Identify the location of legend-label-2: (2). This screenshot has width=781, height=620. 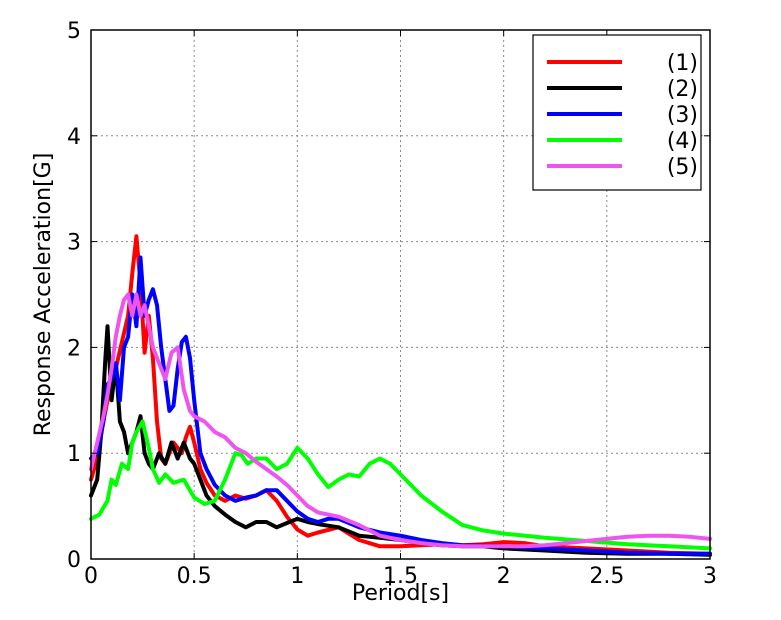
(682, 89).